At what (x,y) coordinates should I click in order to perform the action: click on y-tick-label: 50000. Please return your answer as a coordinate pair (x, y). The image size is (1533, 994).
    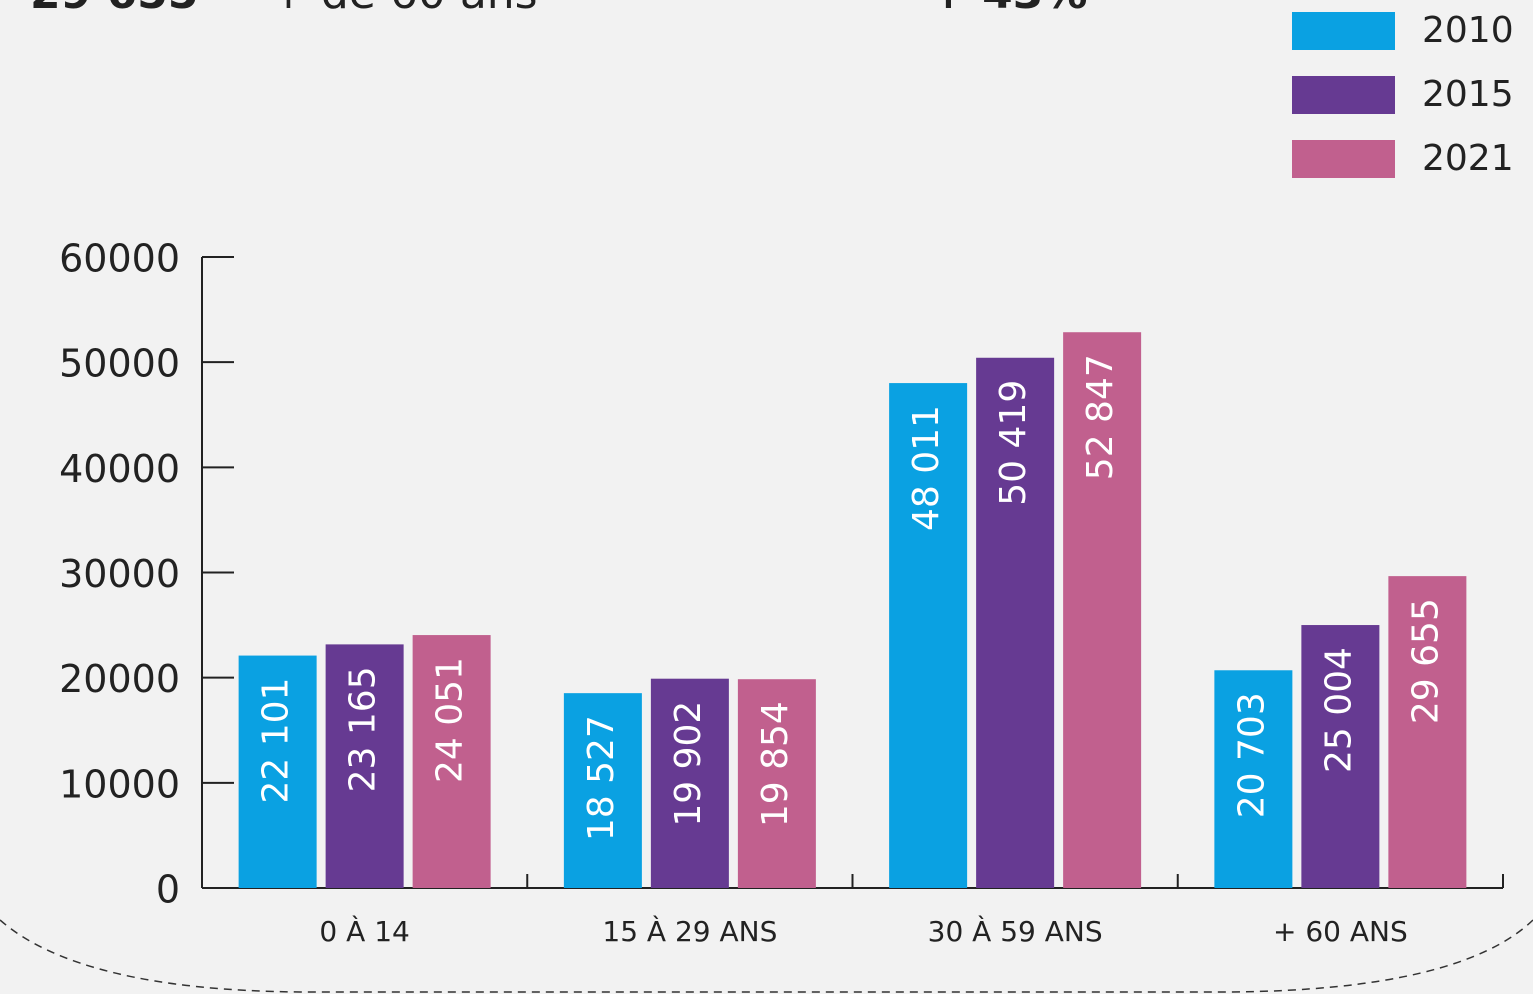
    Looking at the image, I should click on (119, 364).